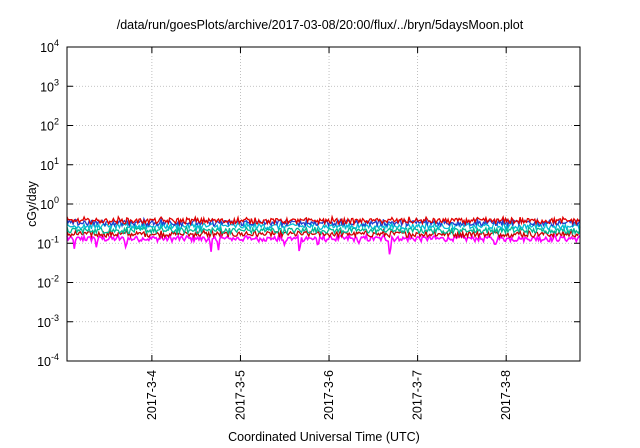  I want to click on x-tick-label: 2017-3-4, so click(152, 395).